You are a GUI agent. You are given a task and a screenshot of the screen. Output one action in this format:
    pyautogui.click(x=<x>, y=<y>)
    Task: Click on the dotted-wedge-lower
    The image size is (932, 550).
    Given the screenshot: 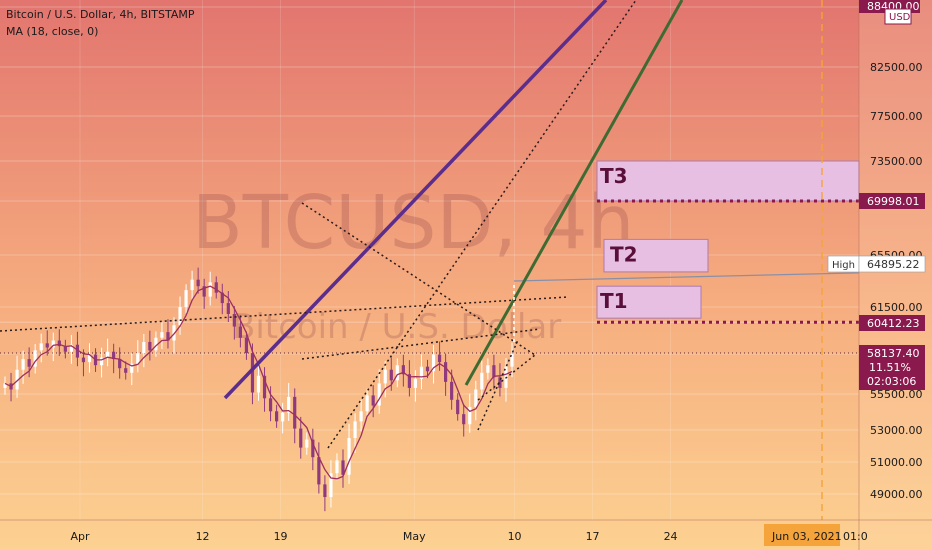 What is the action you would take?
    pyautogui.click(x=498, y=385)
    